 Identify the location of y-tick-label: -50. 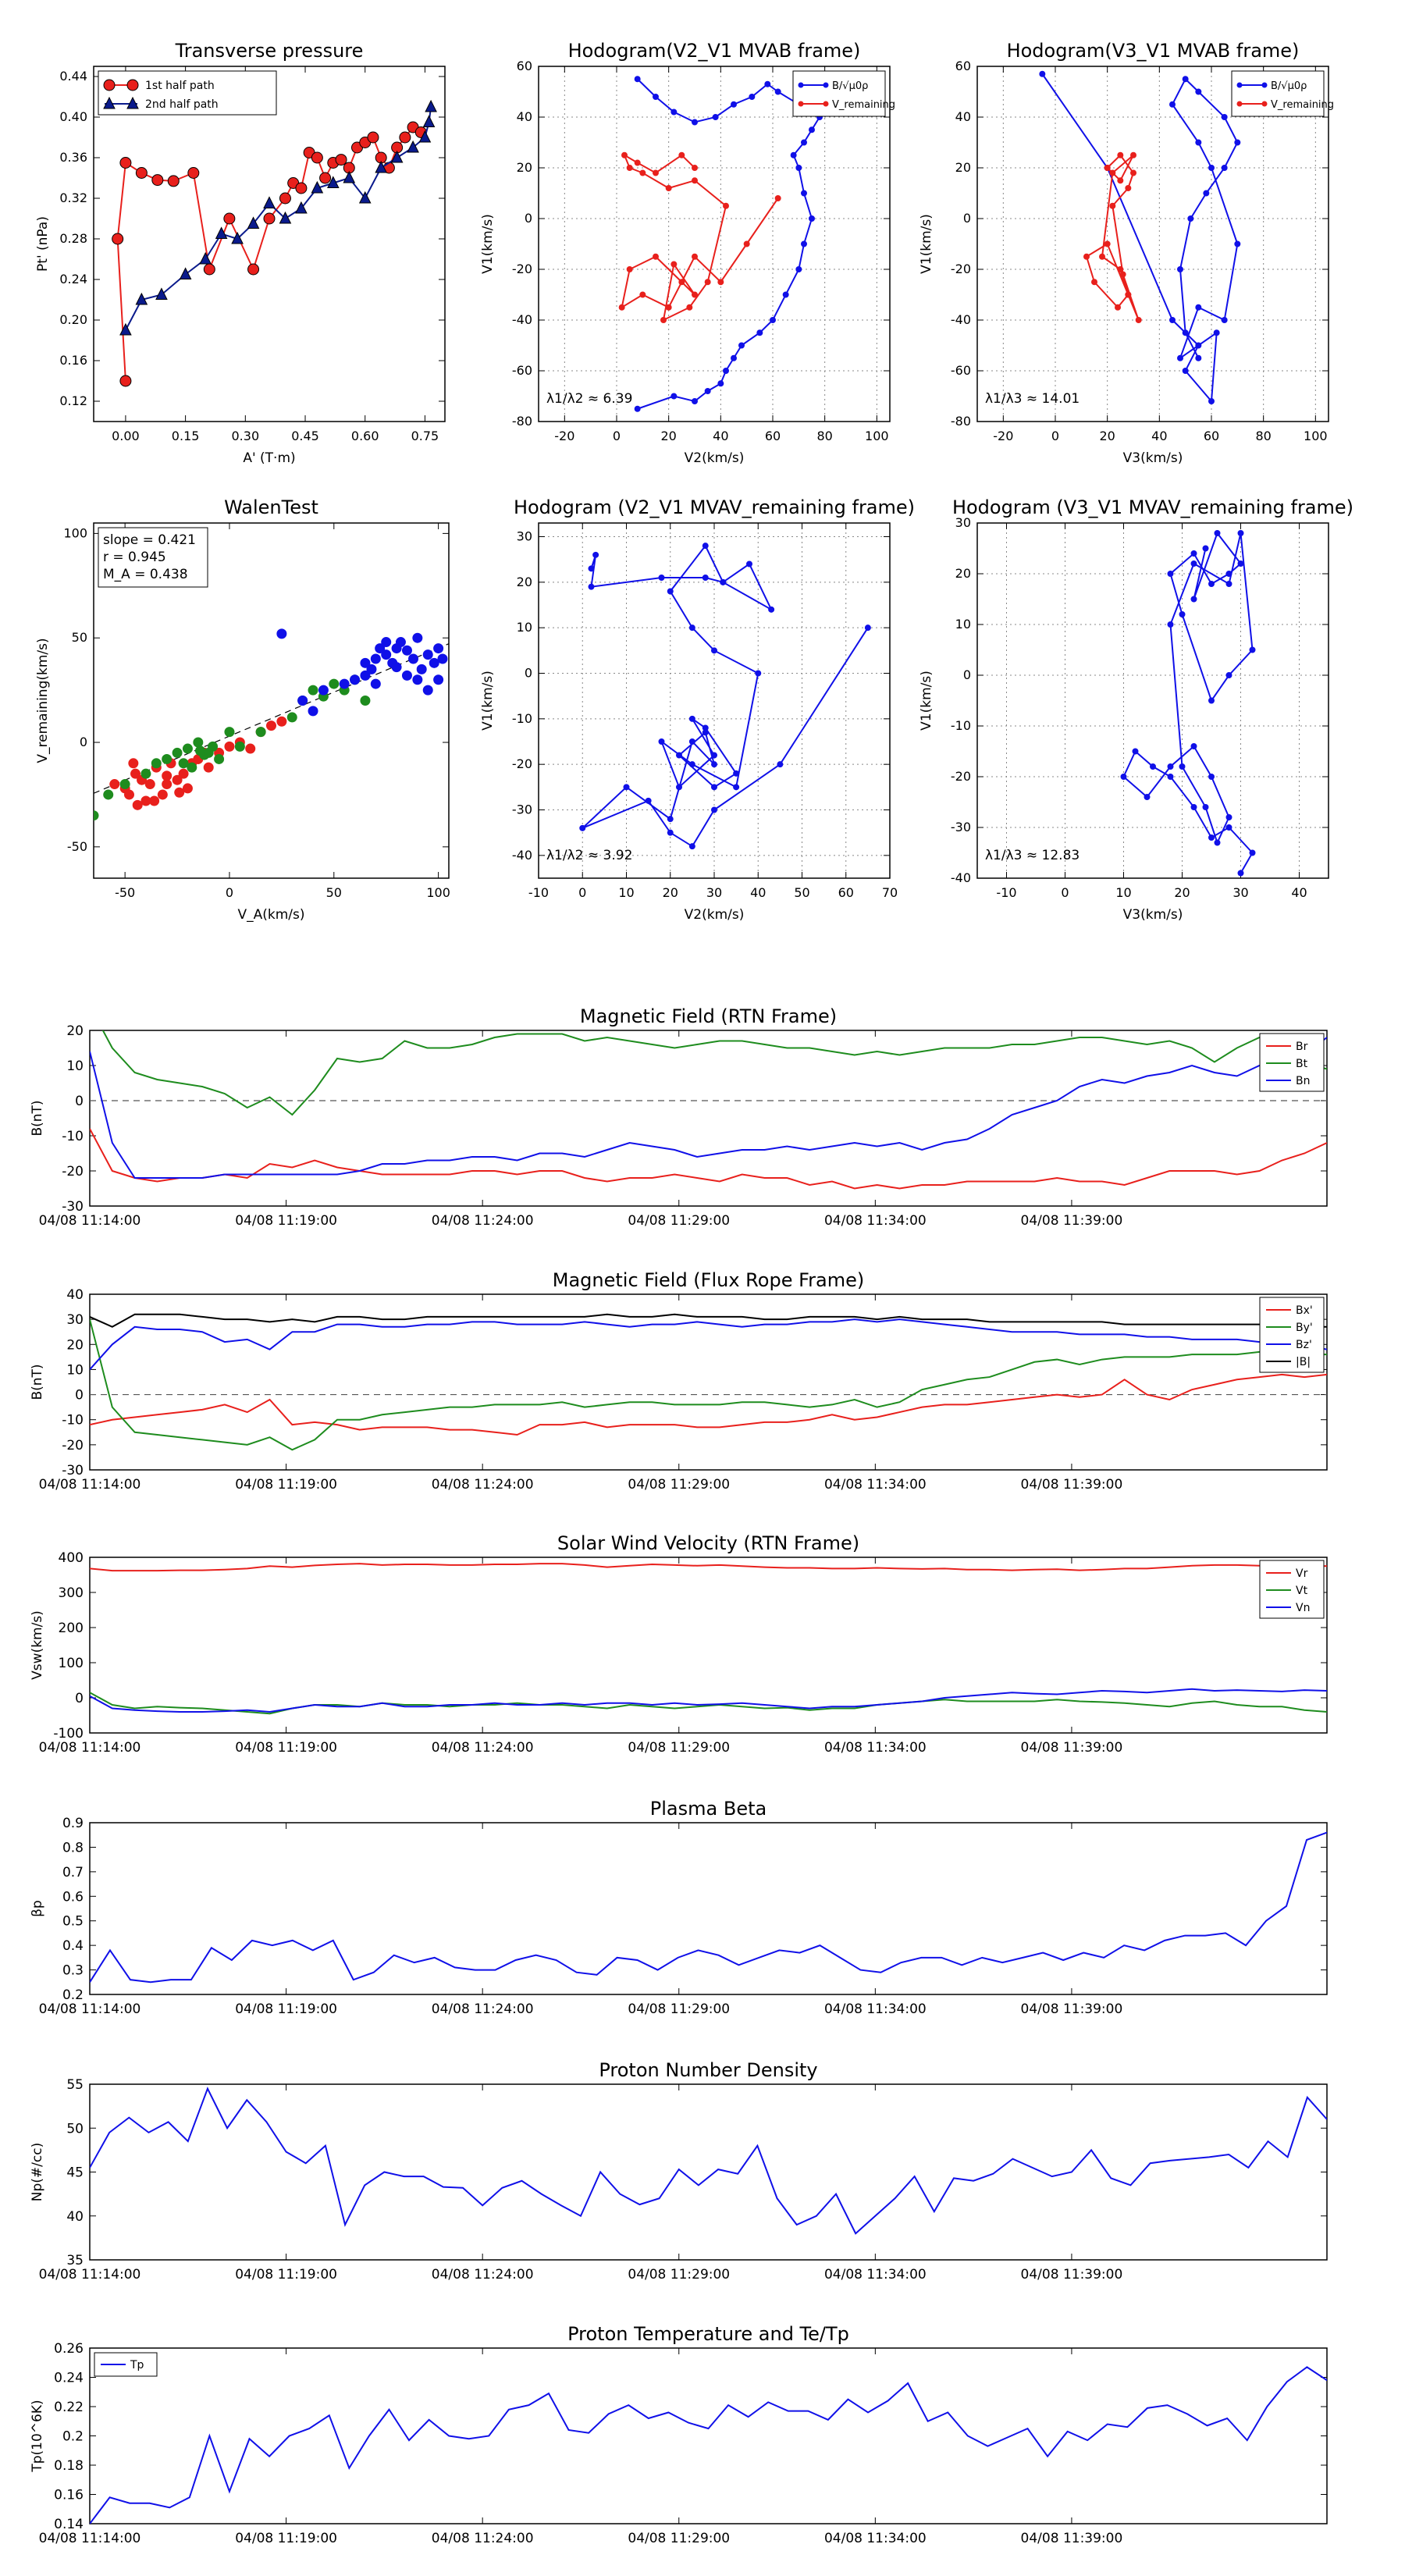
(77, 846).